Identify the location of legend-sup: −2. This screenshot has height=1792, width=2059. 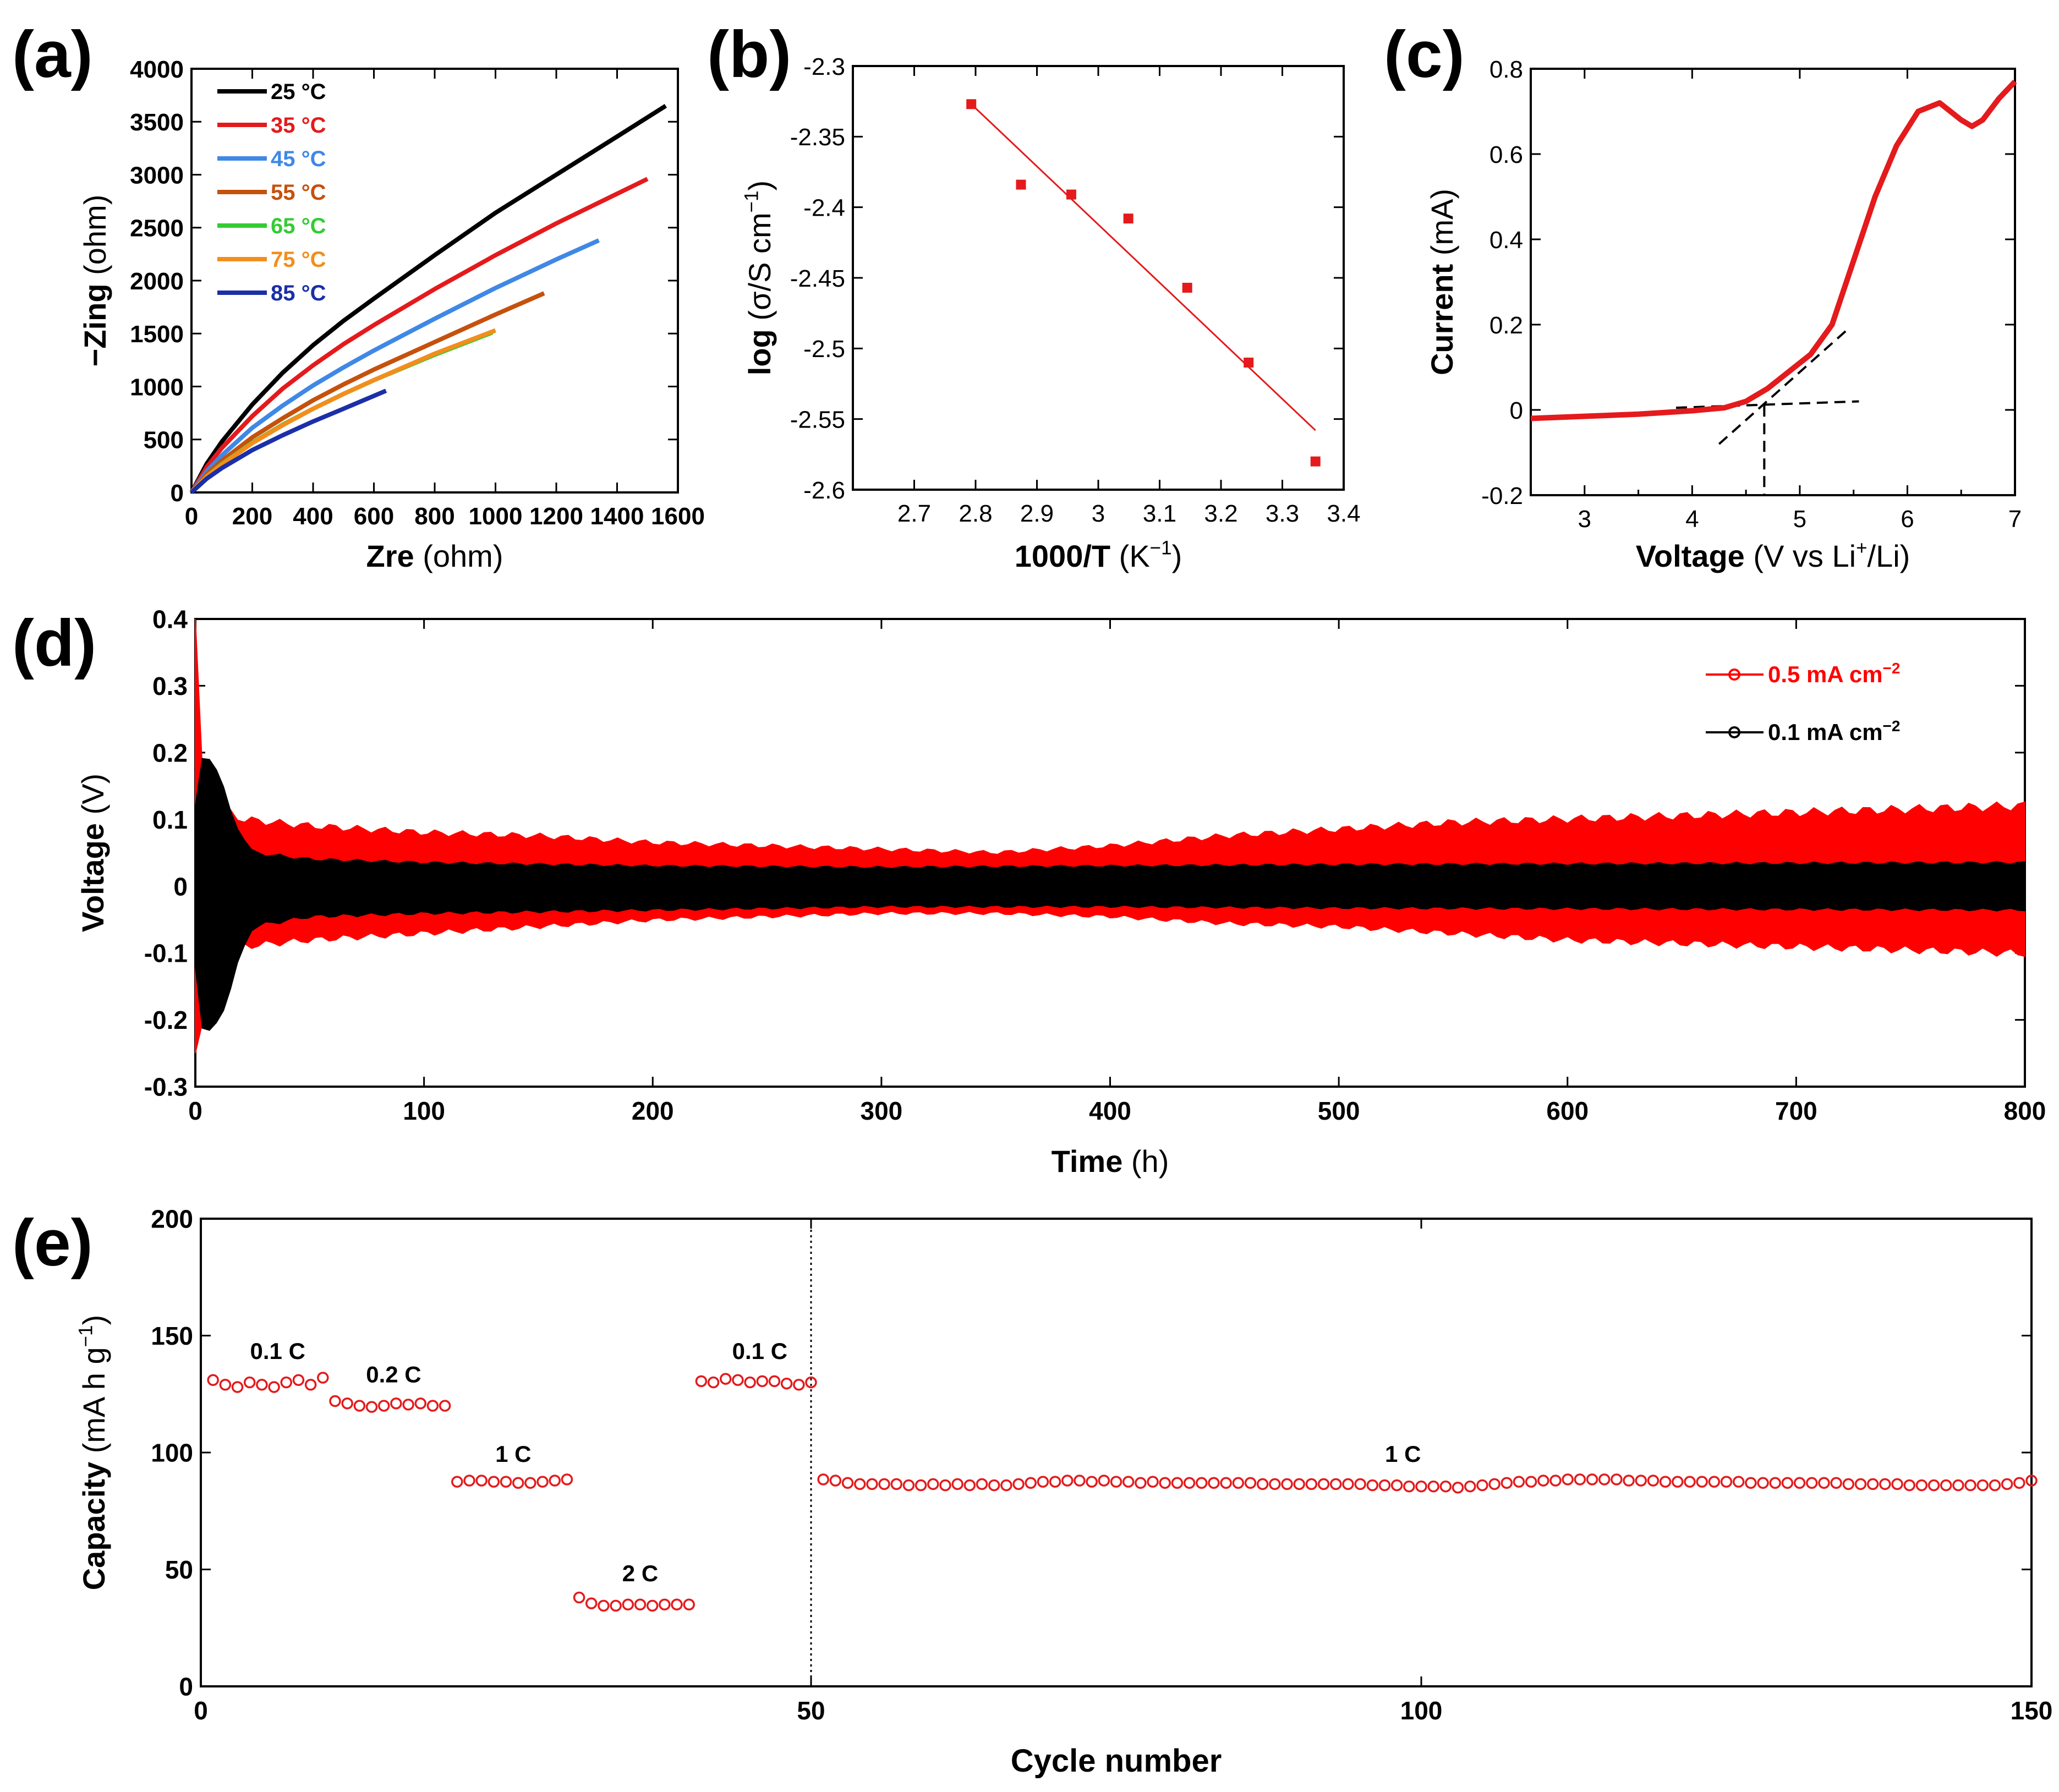
(1892, 726).